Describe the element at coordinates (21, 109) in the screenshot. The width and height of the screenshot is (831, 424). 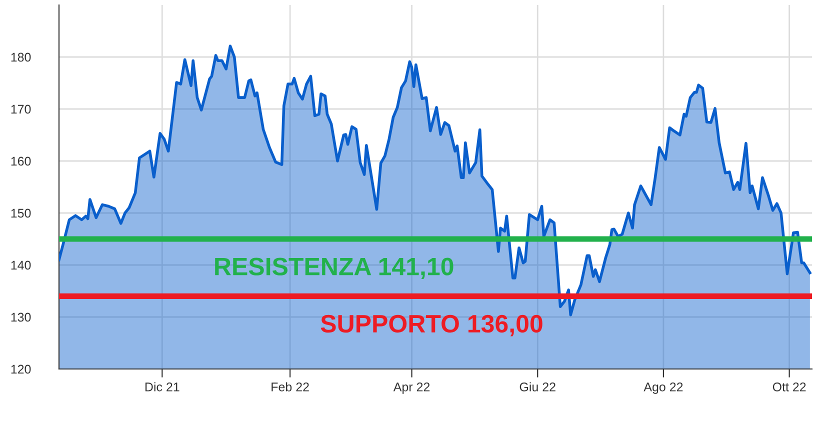
I see `y-tick-label: 170` at that location.